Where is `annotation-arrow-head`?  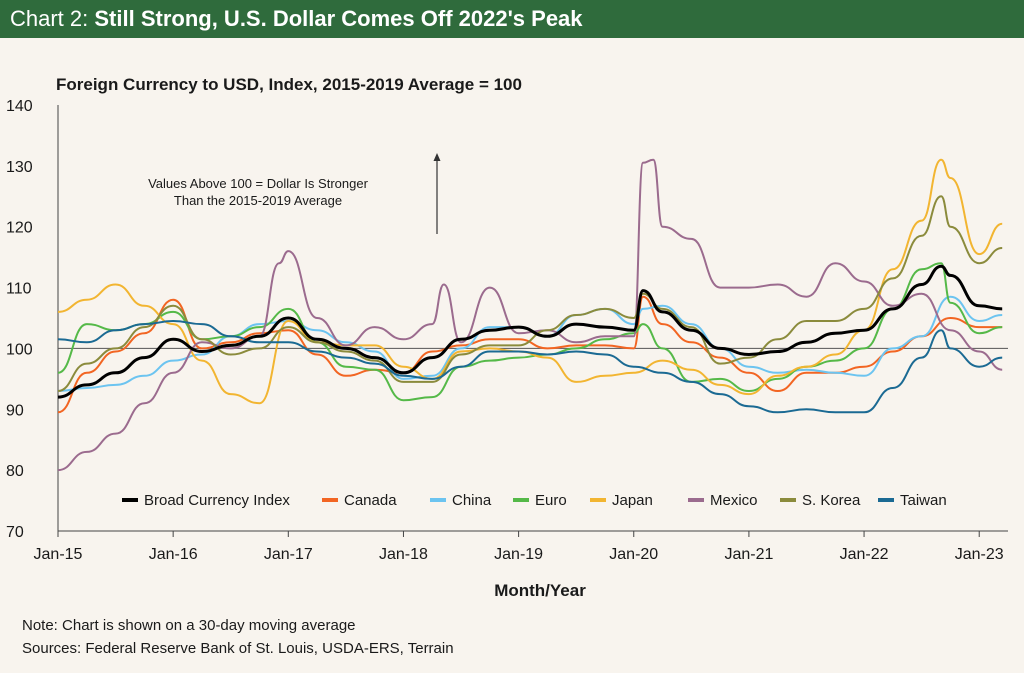 annotation-arrow-head is located at coordinates (437, 157).